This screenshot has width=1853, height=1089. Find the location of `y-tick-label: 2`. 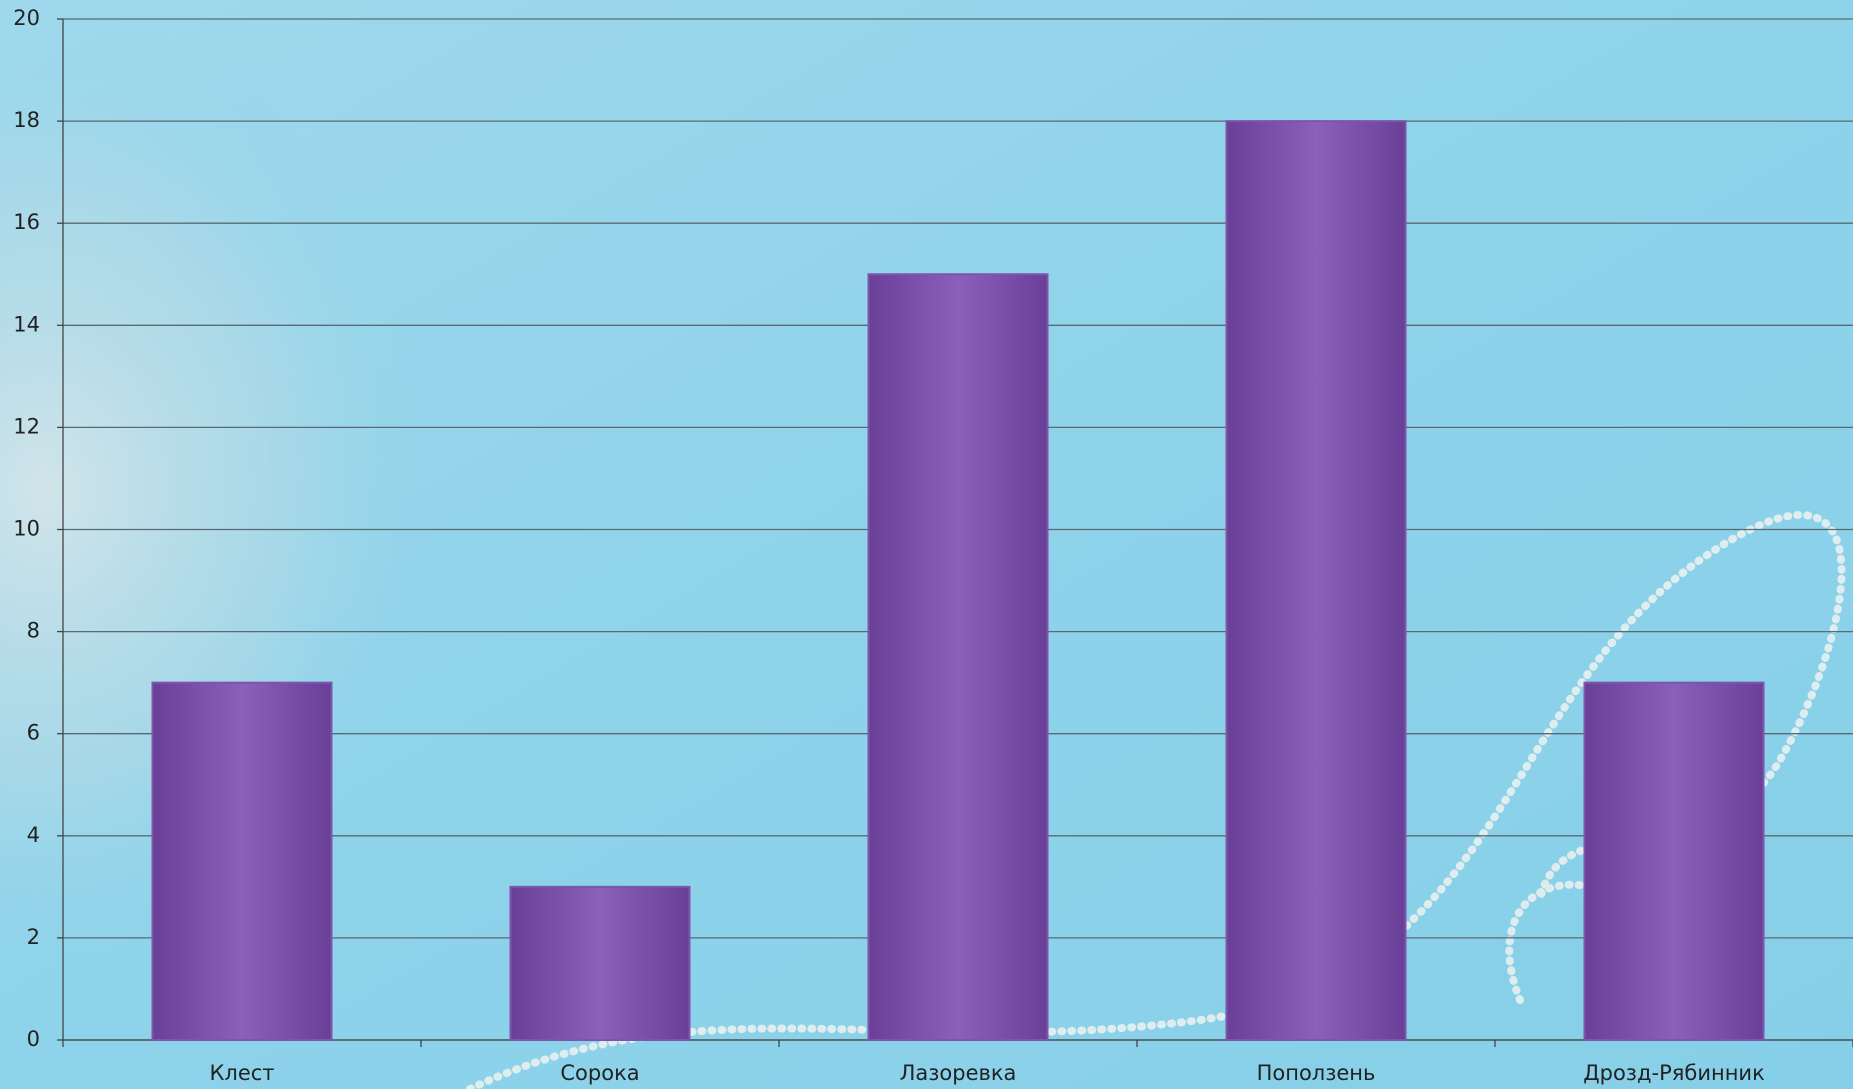

y-tick-label: 2 is located at coordinates (33, 937).